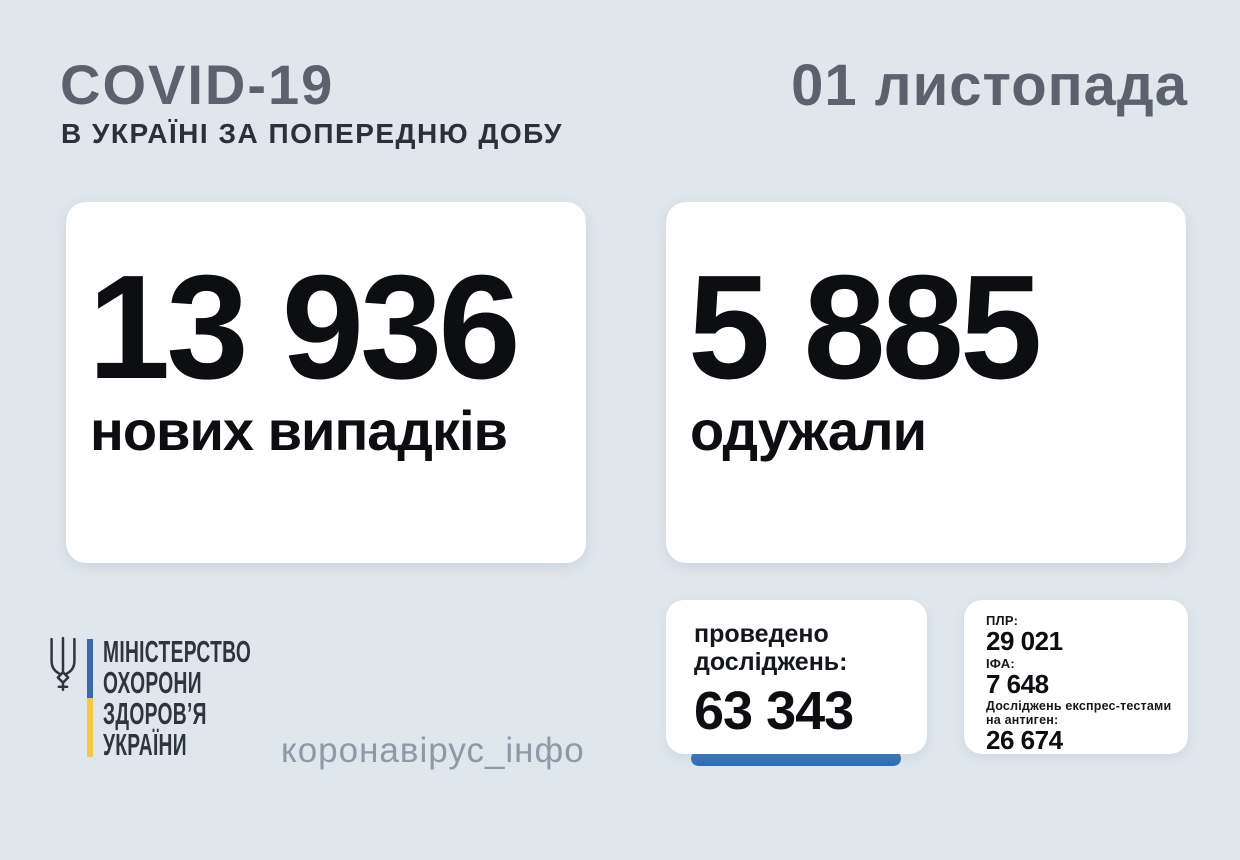  I want to click on recovered-value: 5 885, so click(865, 327).